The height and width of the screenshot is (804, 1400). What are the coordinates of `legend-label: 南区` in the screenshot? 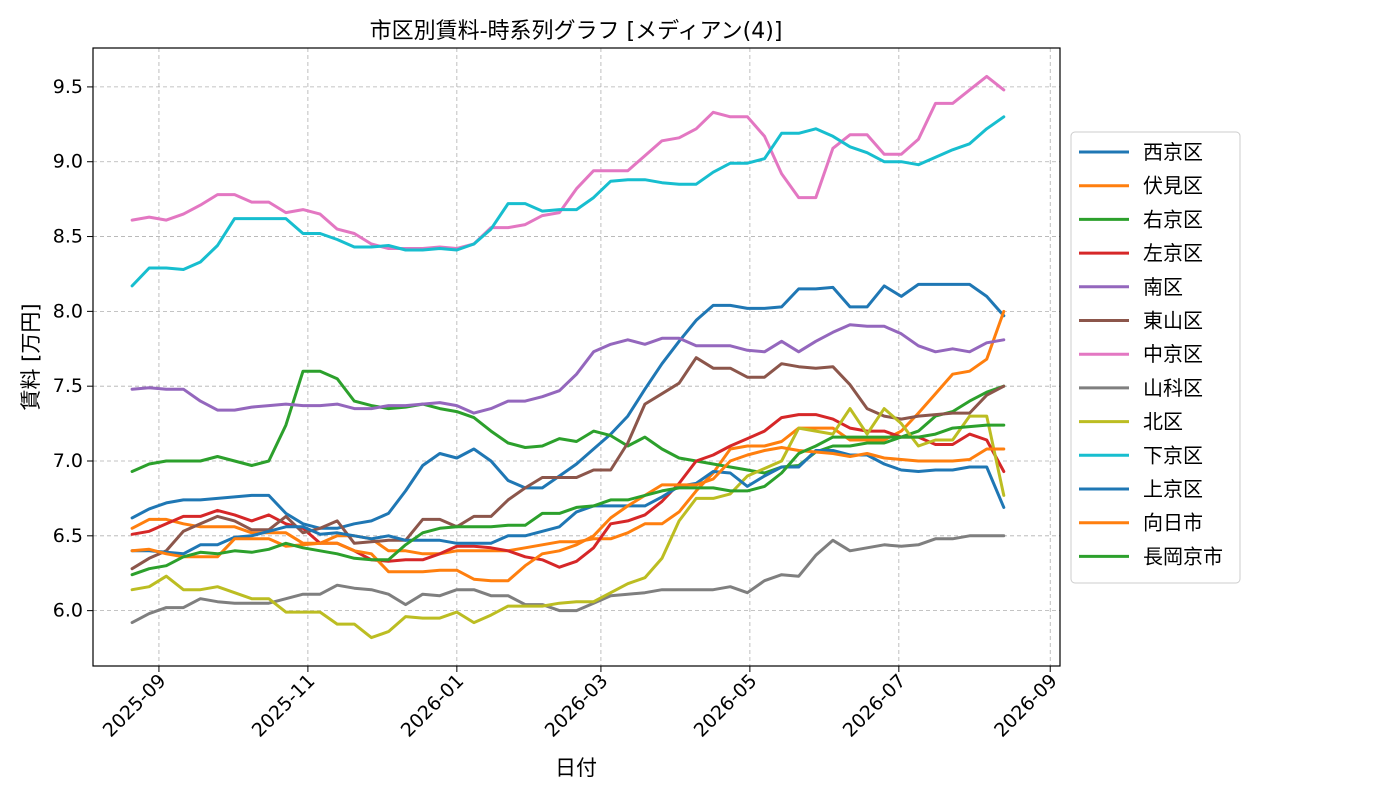 It's located at (1163, 287).